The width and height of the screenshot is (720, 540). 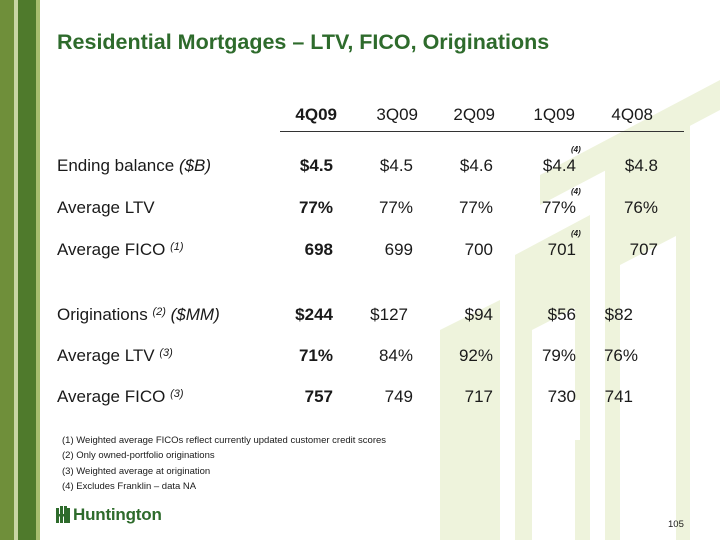 I want to click on cell: $4.4, so click(x=559, y=165).